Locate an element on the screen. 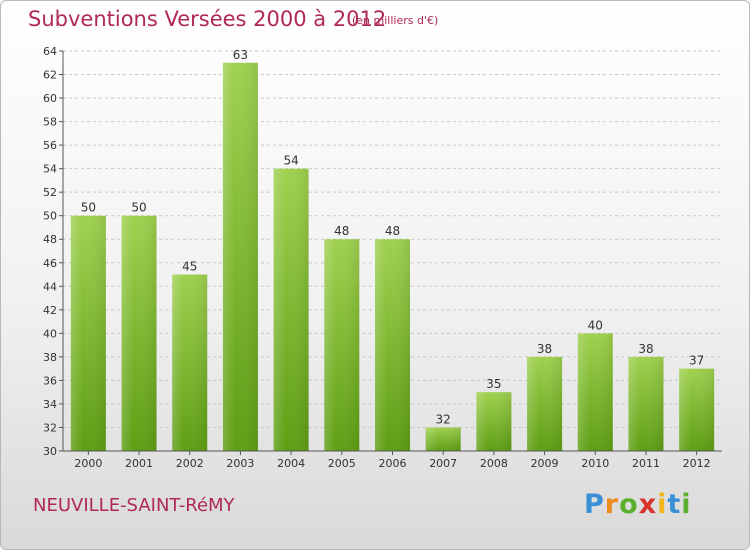 This screenshot has width=750, height=550. chart-title: Subventions Versées 2000 à 2012 is located at coordinates (207, 19).